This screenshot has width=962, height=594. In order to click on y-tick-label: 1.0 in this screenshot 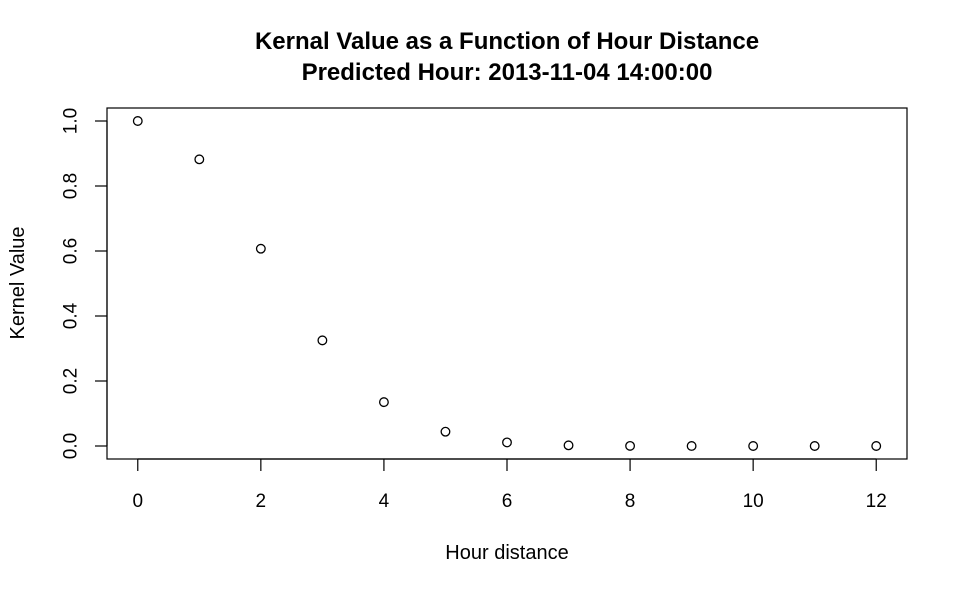, I will do `click(71, 121)`.